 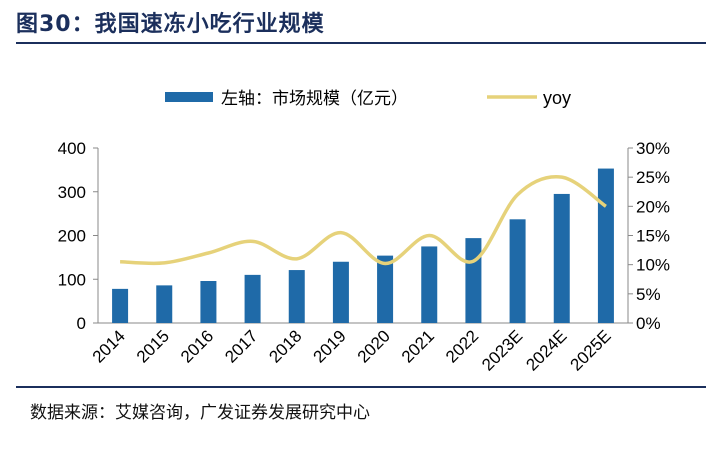 What do you see at coordinates (361, 387) in the screenshot?
I see `source-divider` at bounding box center [361, 387].